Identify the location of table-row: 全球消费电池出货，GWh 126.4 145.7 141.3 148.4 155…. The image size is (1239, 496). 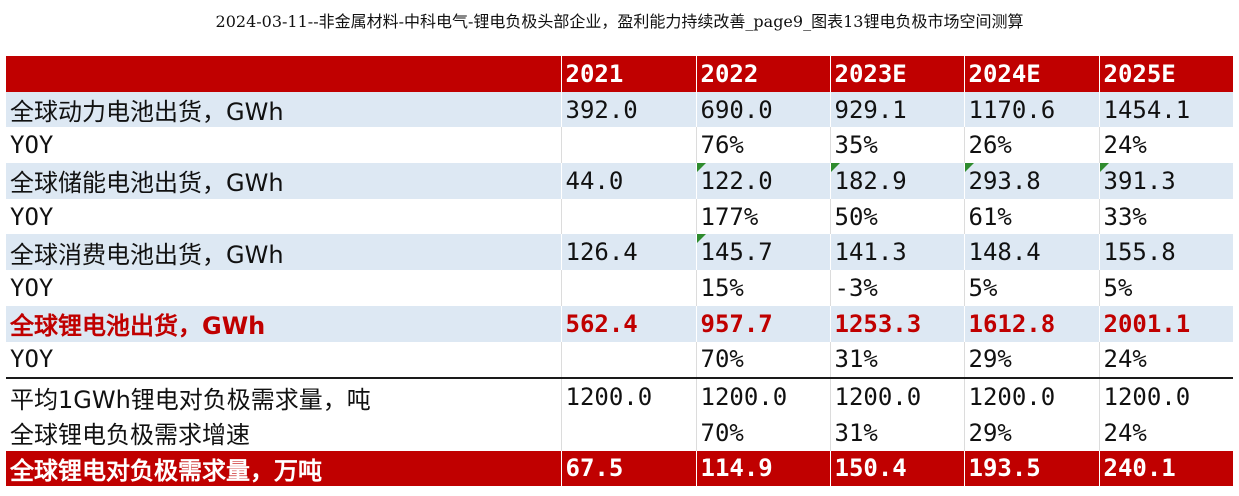
(619, 252).